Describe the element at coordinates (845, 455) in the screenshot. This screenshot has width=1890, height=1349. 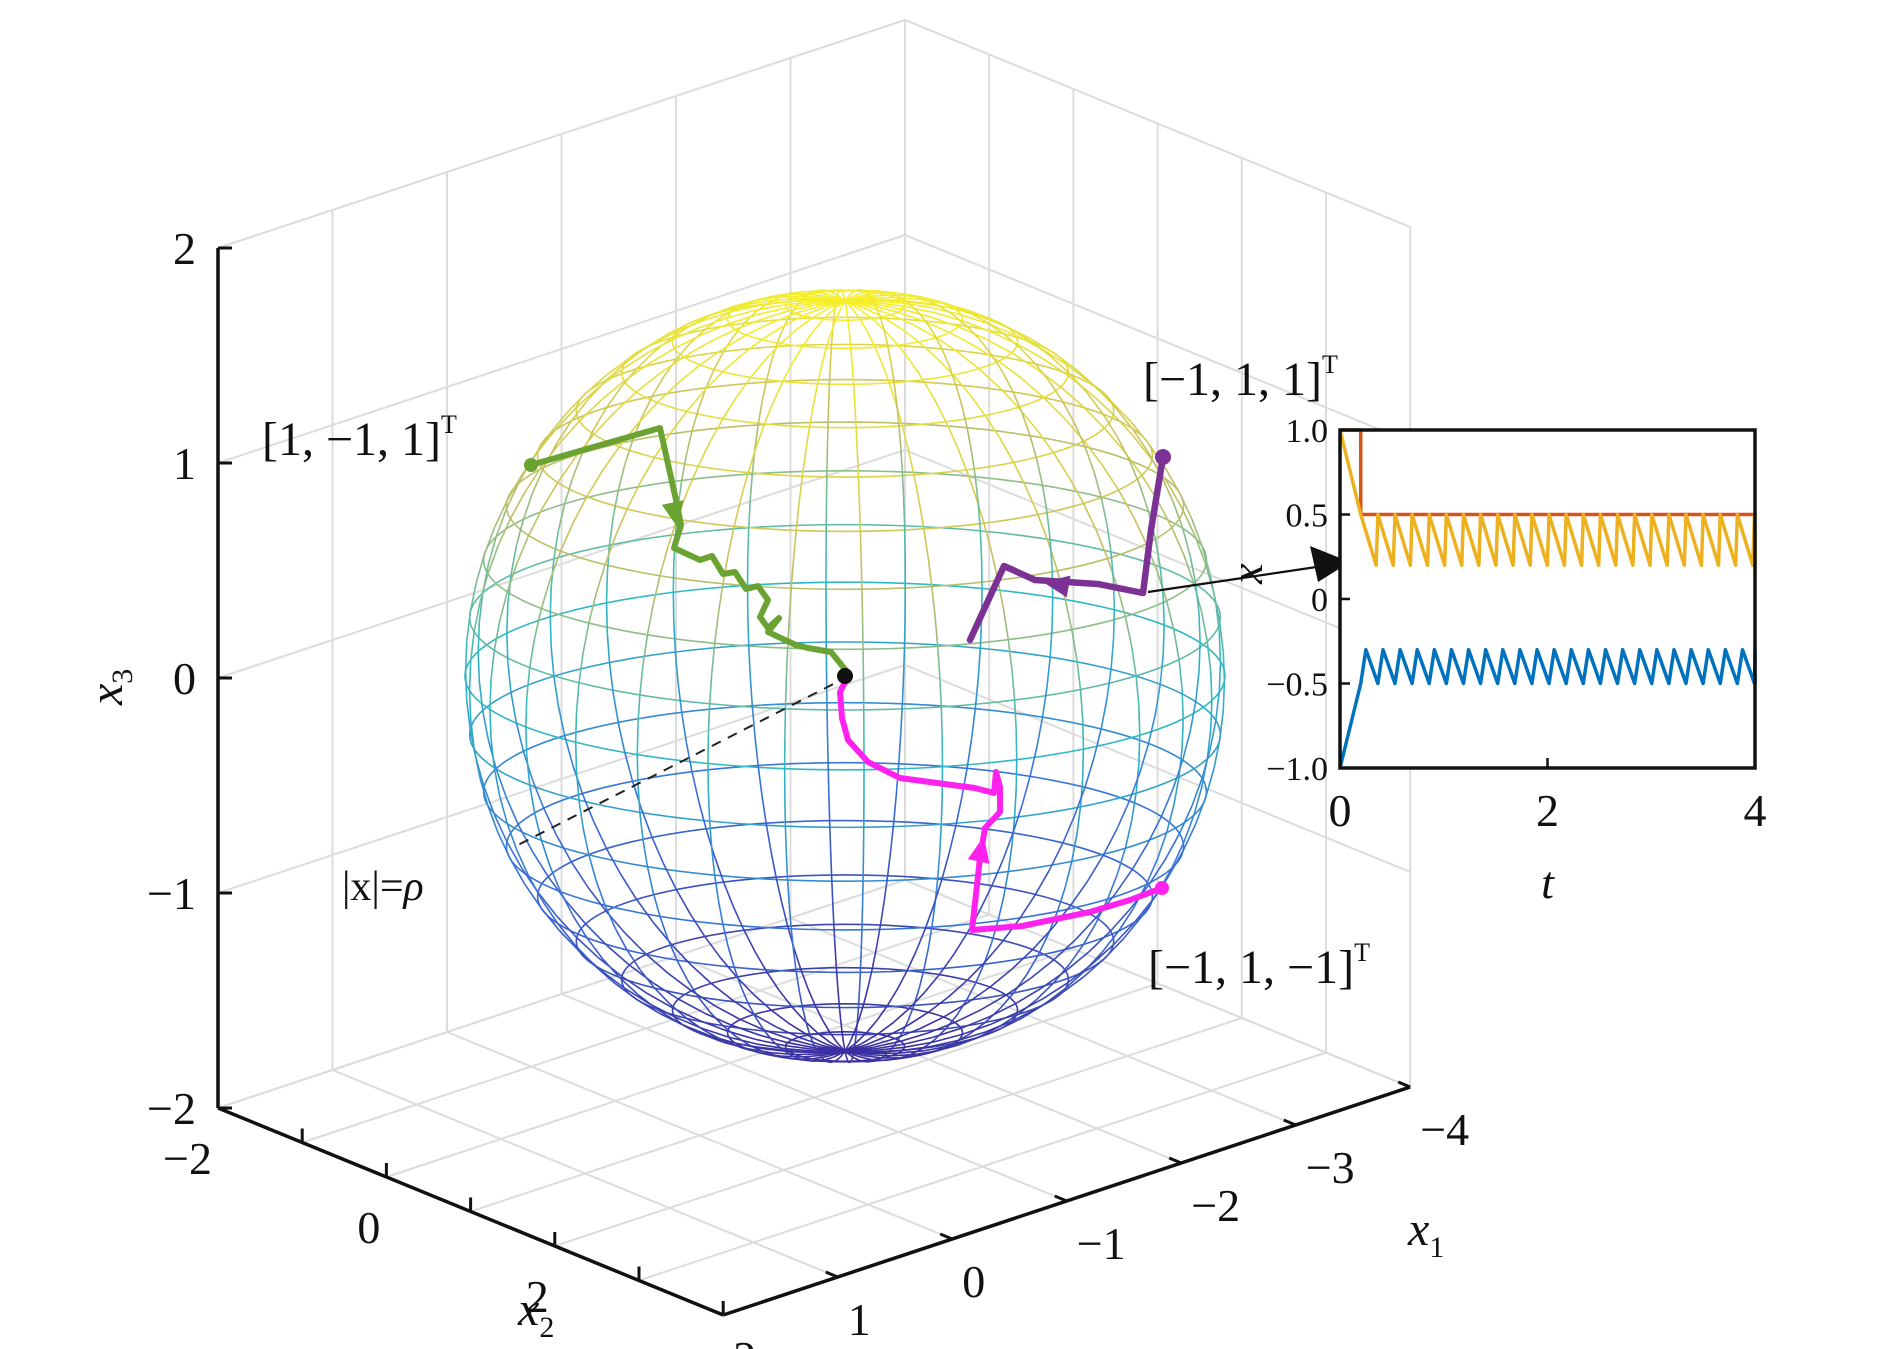
I see `sphere-latitude-ring` at that location.